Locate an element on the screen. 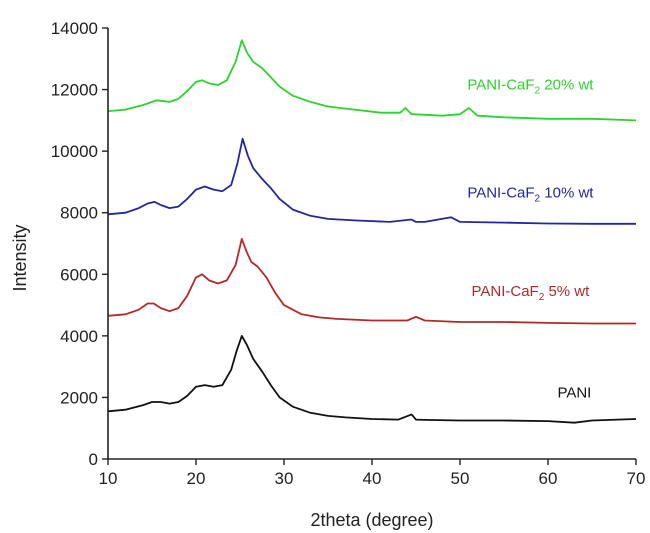 This screenshot has width=650, height=533. y-tick-label: 2000 is located at coordinates (79, 397).